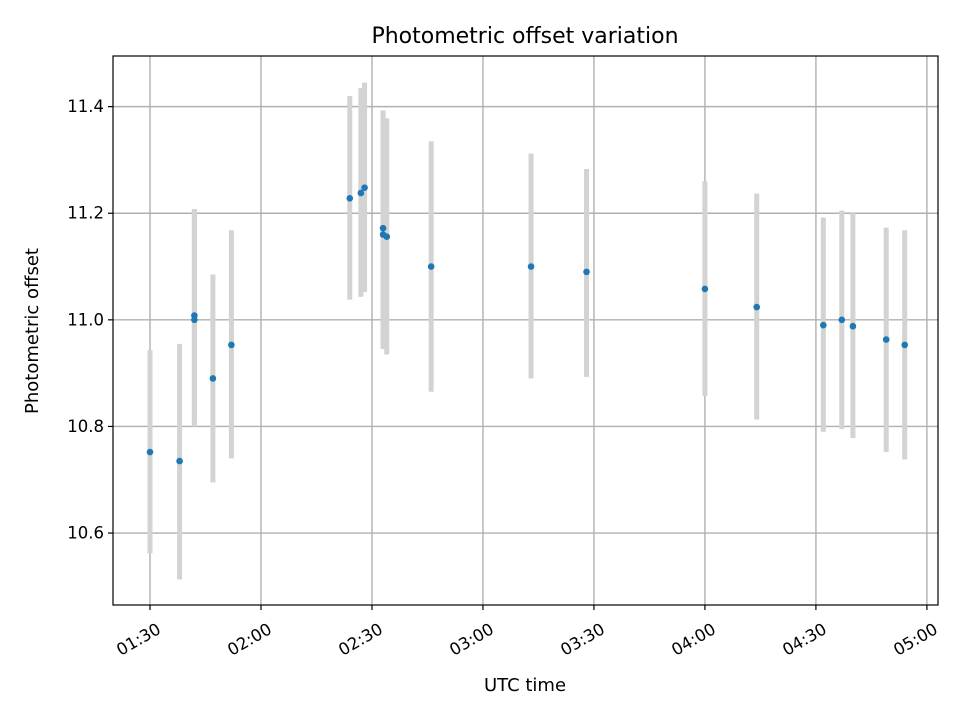 Image resolution: width=960 pixels, height=720 pixels. Describe the element at coordinates (525, 685) in the screenshot. I see `x-axis-label: UTC time` at that location.